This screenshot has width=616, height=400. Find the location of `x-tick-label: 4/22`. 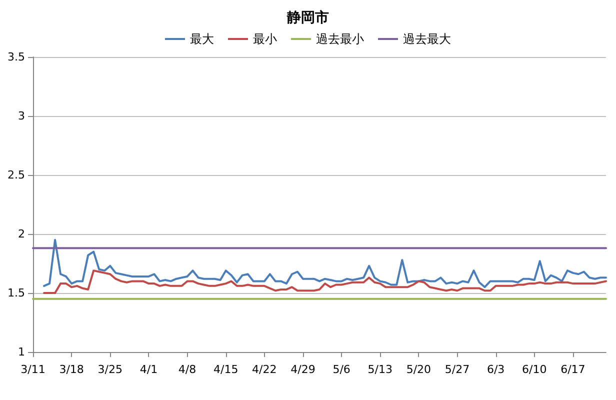

x-tick-label: 4/22 is located at coordinates (264, 369).